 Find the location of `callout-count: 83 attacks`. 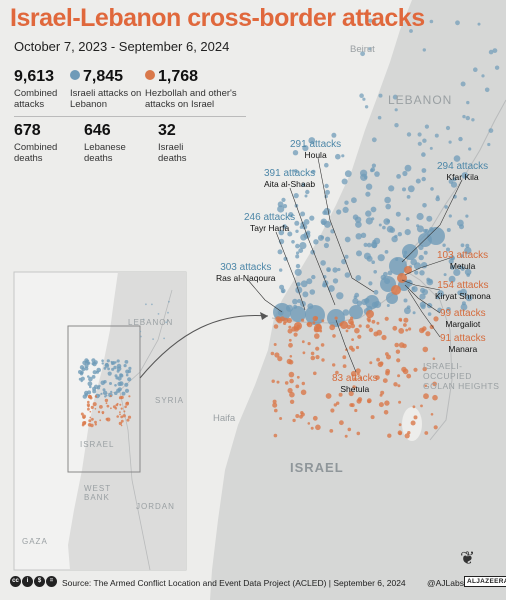

callout-count: 83 attacks is located at coordinates (355, 378).